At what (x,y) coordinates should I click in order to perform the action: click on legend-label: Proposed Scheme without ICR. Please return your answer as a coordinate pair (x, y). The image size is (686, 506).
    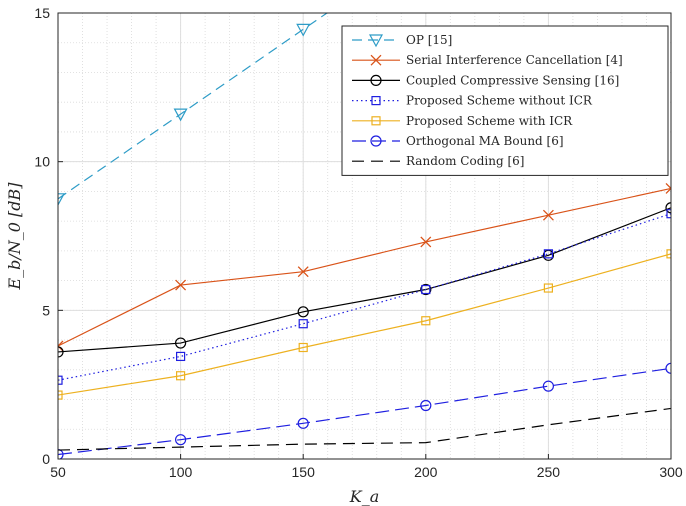
    Looking at the image, I should click on (499, 101).